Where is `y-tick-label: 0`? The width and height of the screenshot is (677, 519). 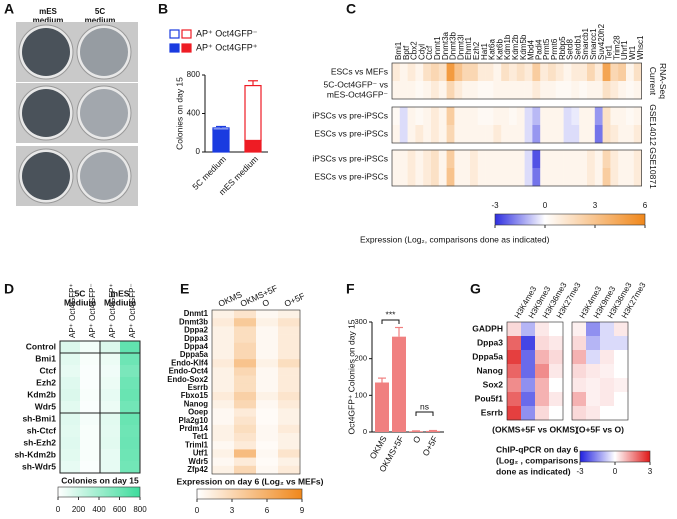
y-tick-label: 0 is located at coordinates (198, 151).